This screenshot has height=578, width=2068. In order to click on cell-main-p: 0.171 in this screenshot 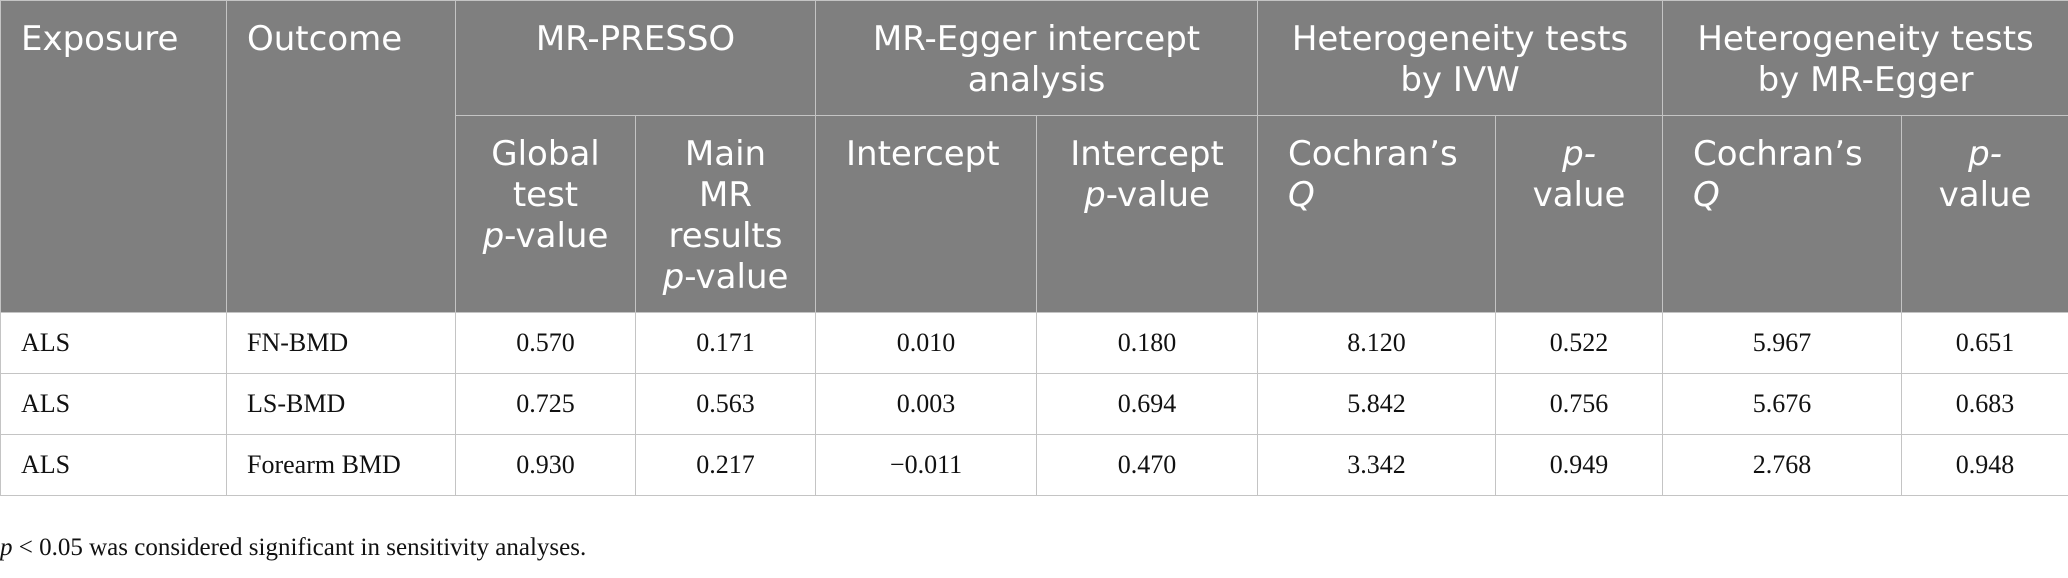, I will do `click(725, 343)`.